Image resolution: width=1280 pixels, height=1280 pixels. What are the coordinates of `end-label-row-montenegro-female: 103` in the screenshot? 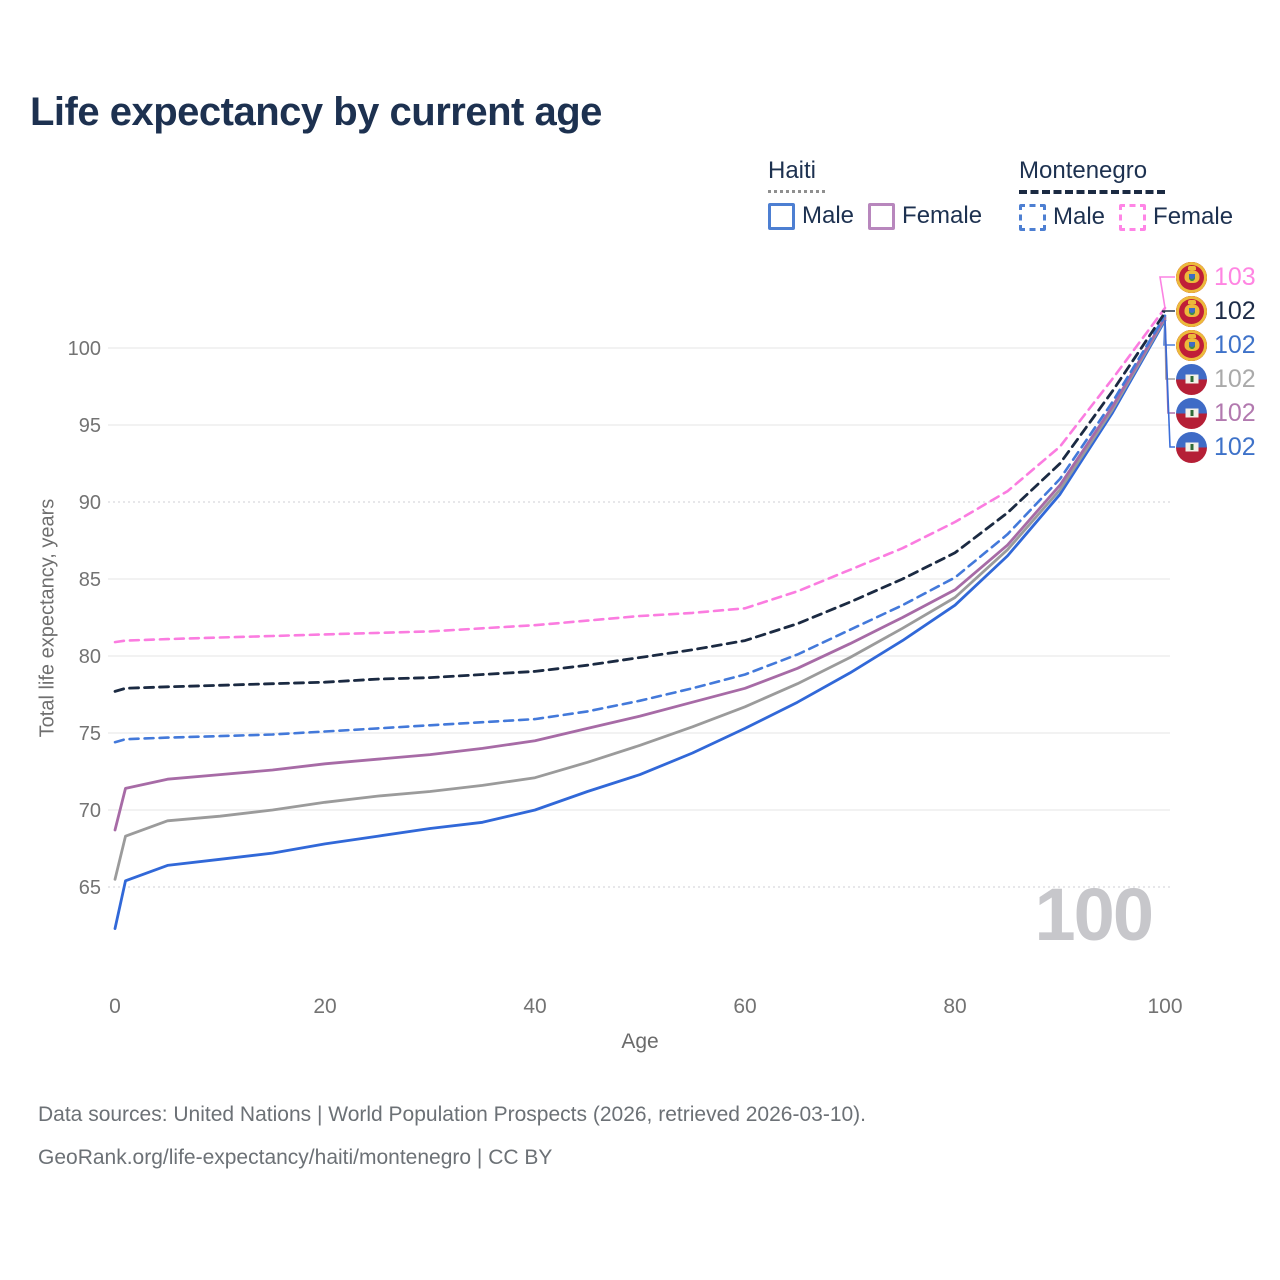 It's located at (1216, 277).